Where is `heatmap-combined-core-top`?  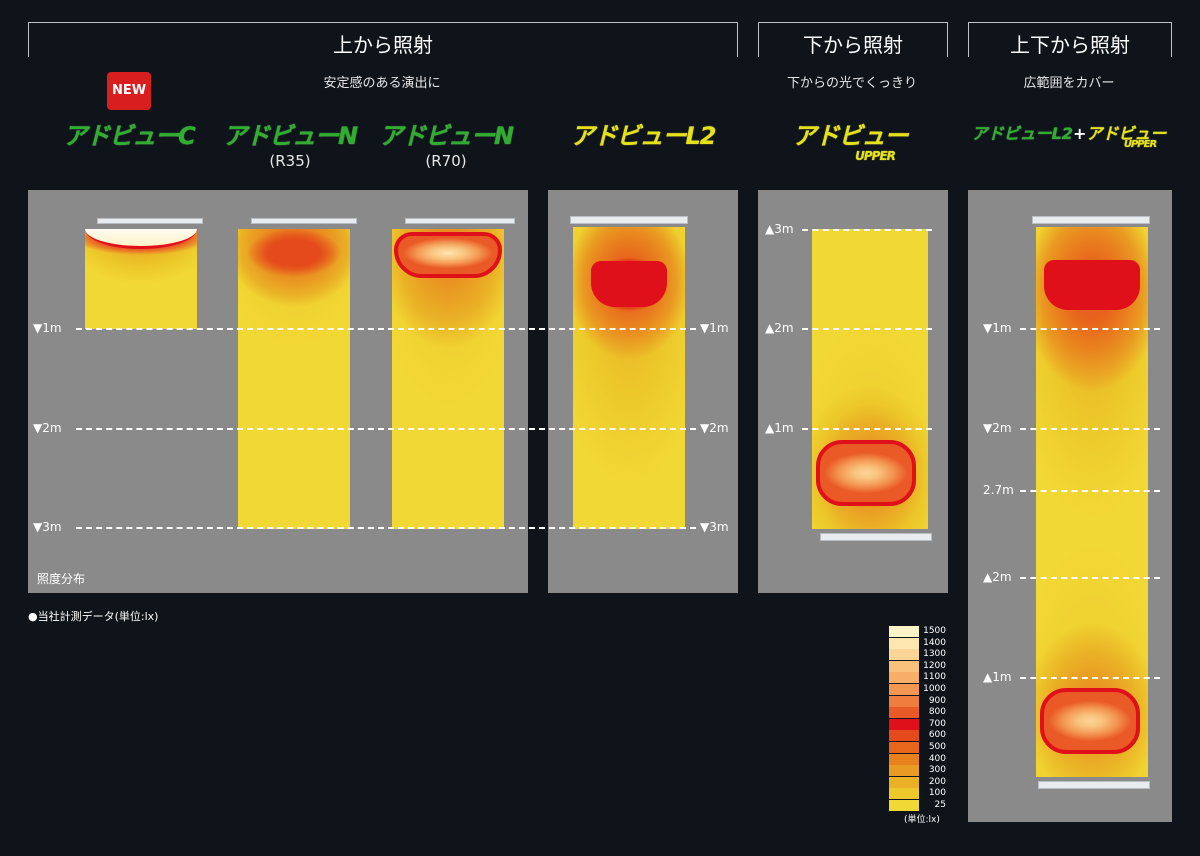
heatmap-combined-core-top is located at coordinates (1092, 285).